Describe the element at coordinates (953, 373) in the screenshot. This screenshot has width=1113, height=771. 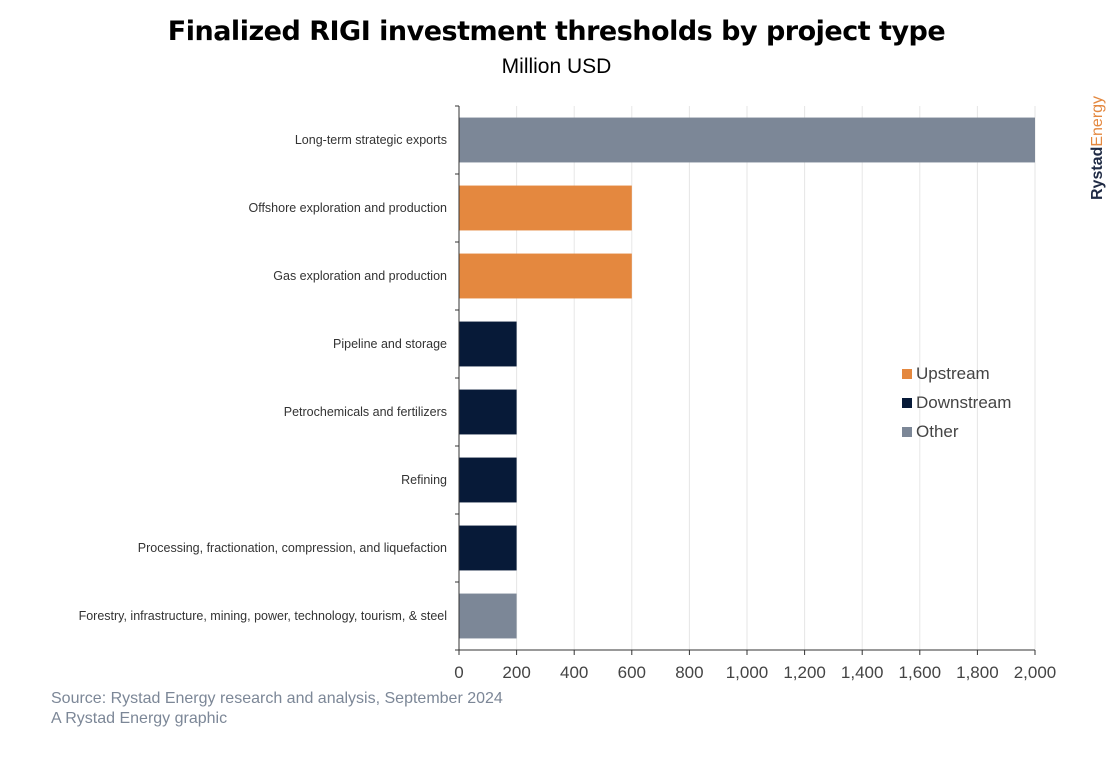
I see `legend-label: Upstream` at that location.